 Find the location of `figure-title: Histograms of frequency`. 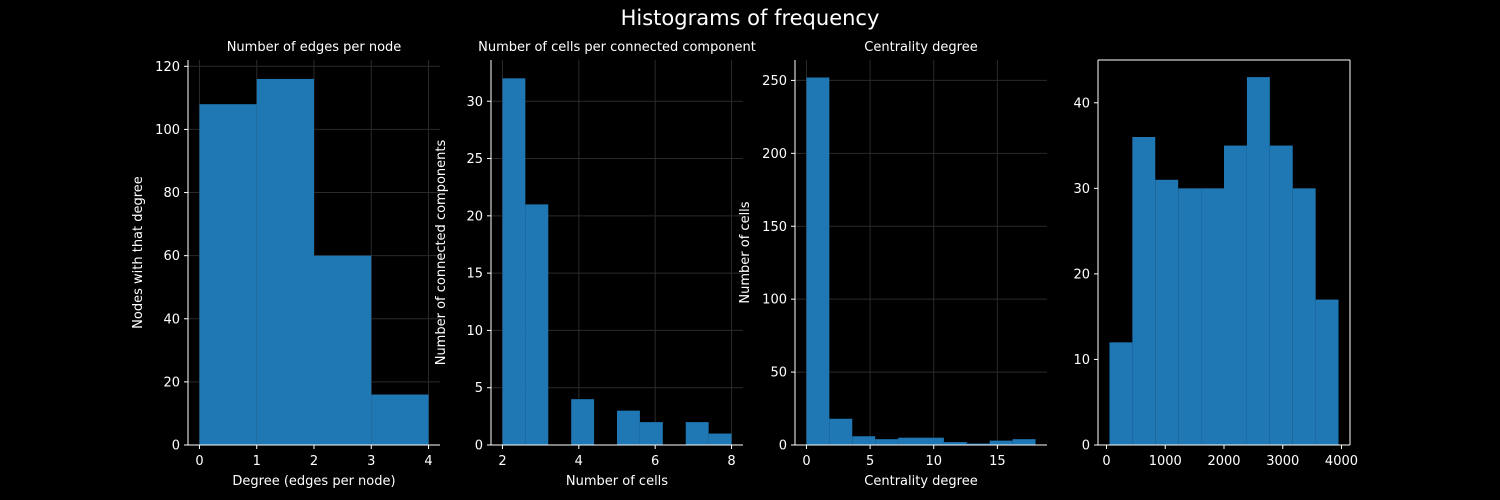

figure-title: Histograms of frequency is located at coordinates (750, 18).